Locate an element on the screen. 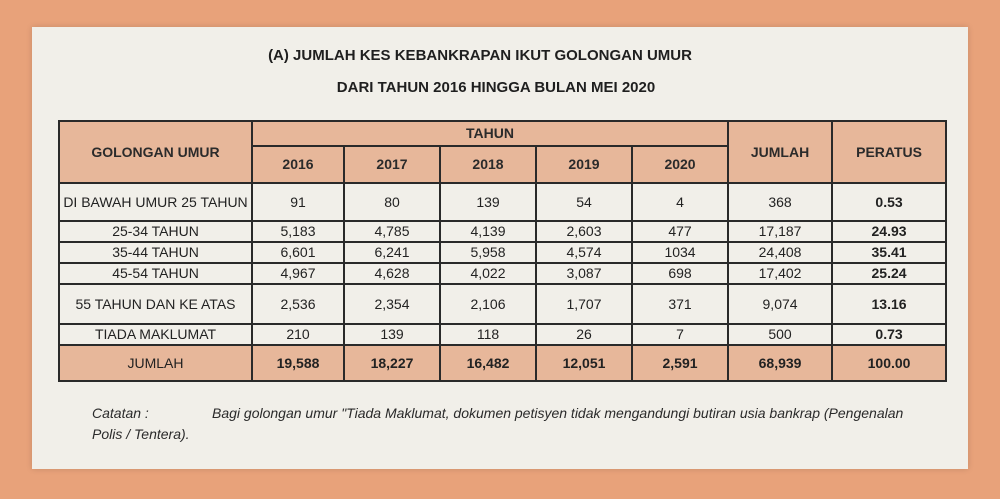  cell-value: 1034 is located at coordinates (680, 252).